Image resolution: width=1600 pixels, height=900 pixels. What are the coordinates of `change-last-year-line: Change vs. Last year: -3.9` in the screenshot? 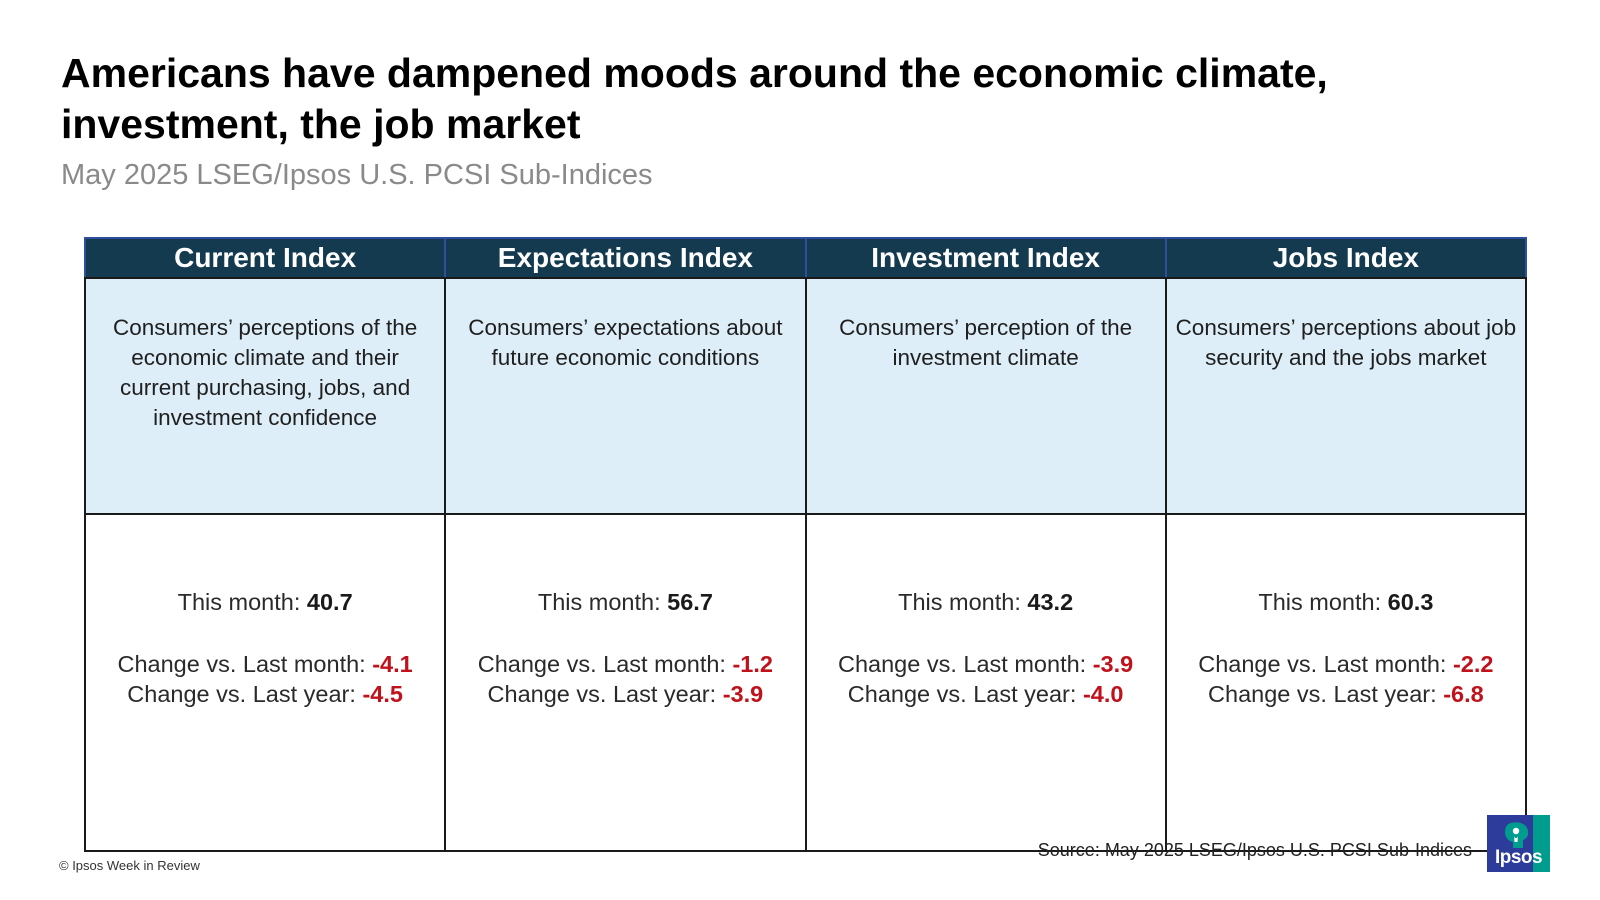 It's located at (625, 694).